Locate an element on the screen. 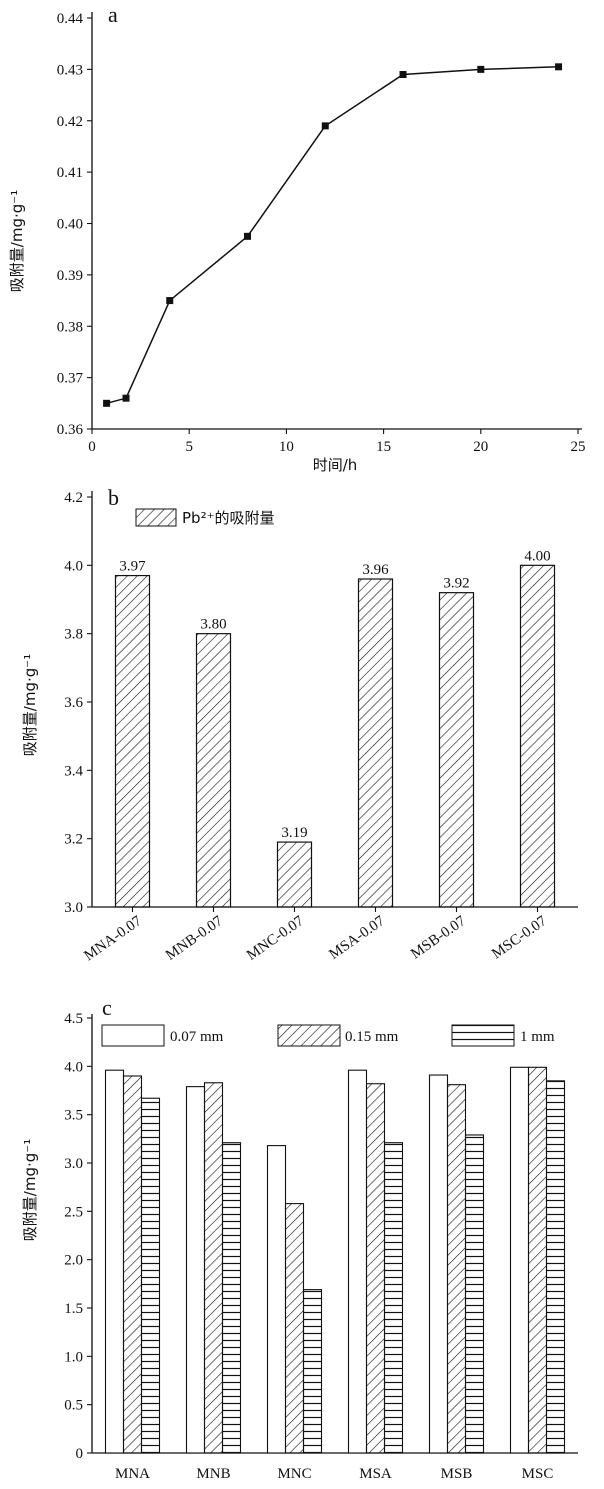  chart-c-ytick-label: 0.5 is located at coordinates (73, 1406).